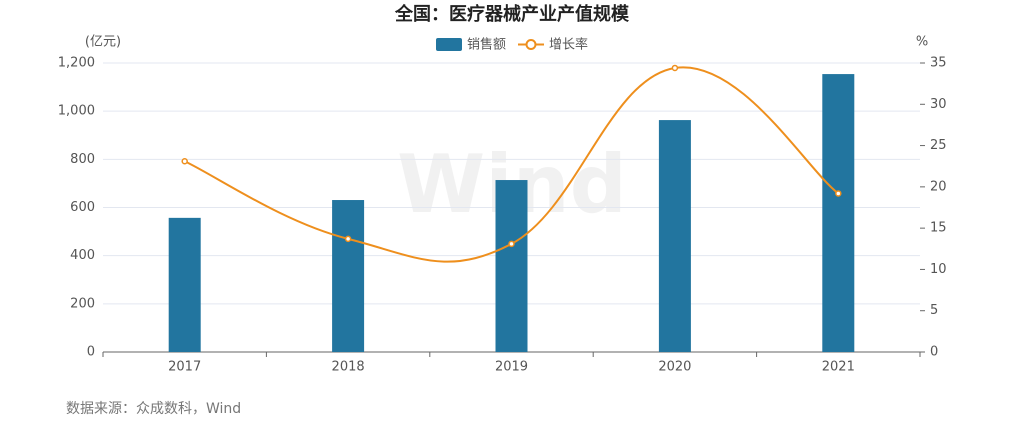 The image size is (1024, 428). What do you see at coordinates (82, 159) in the screenshot?
I see `y-tick-label: 800` at bounding box center [82, 159].